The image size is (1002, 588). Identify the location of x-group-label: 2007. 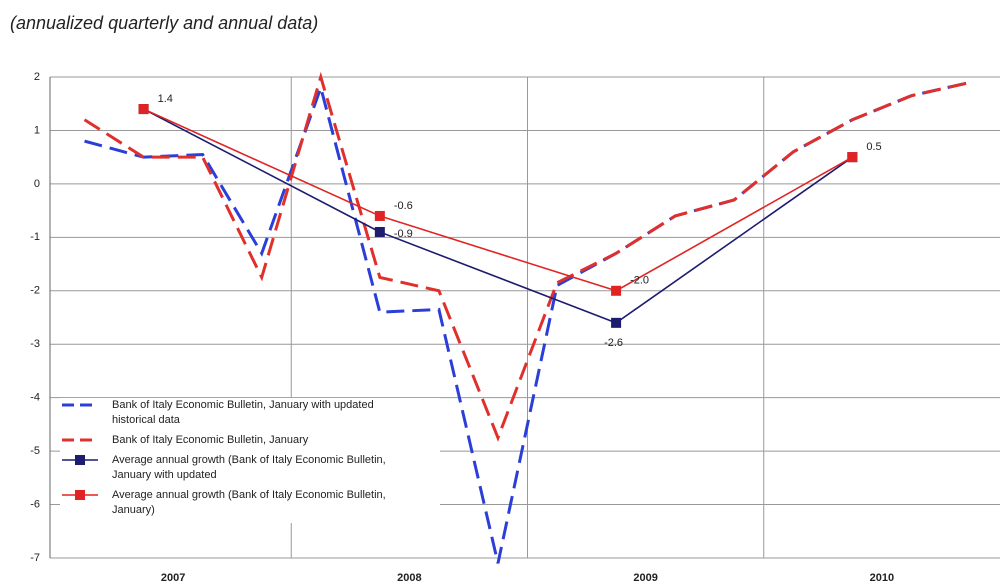
(173, 578).